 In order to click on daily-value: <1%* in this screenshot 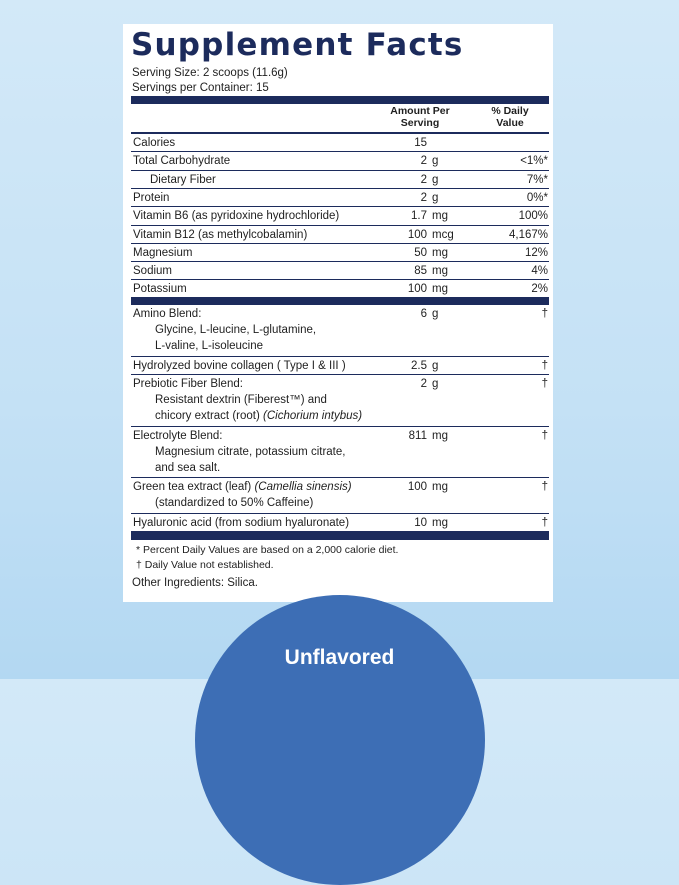, I will do `click(534, 161)`.